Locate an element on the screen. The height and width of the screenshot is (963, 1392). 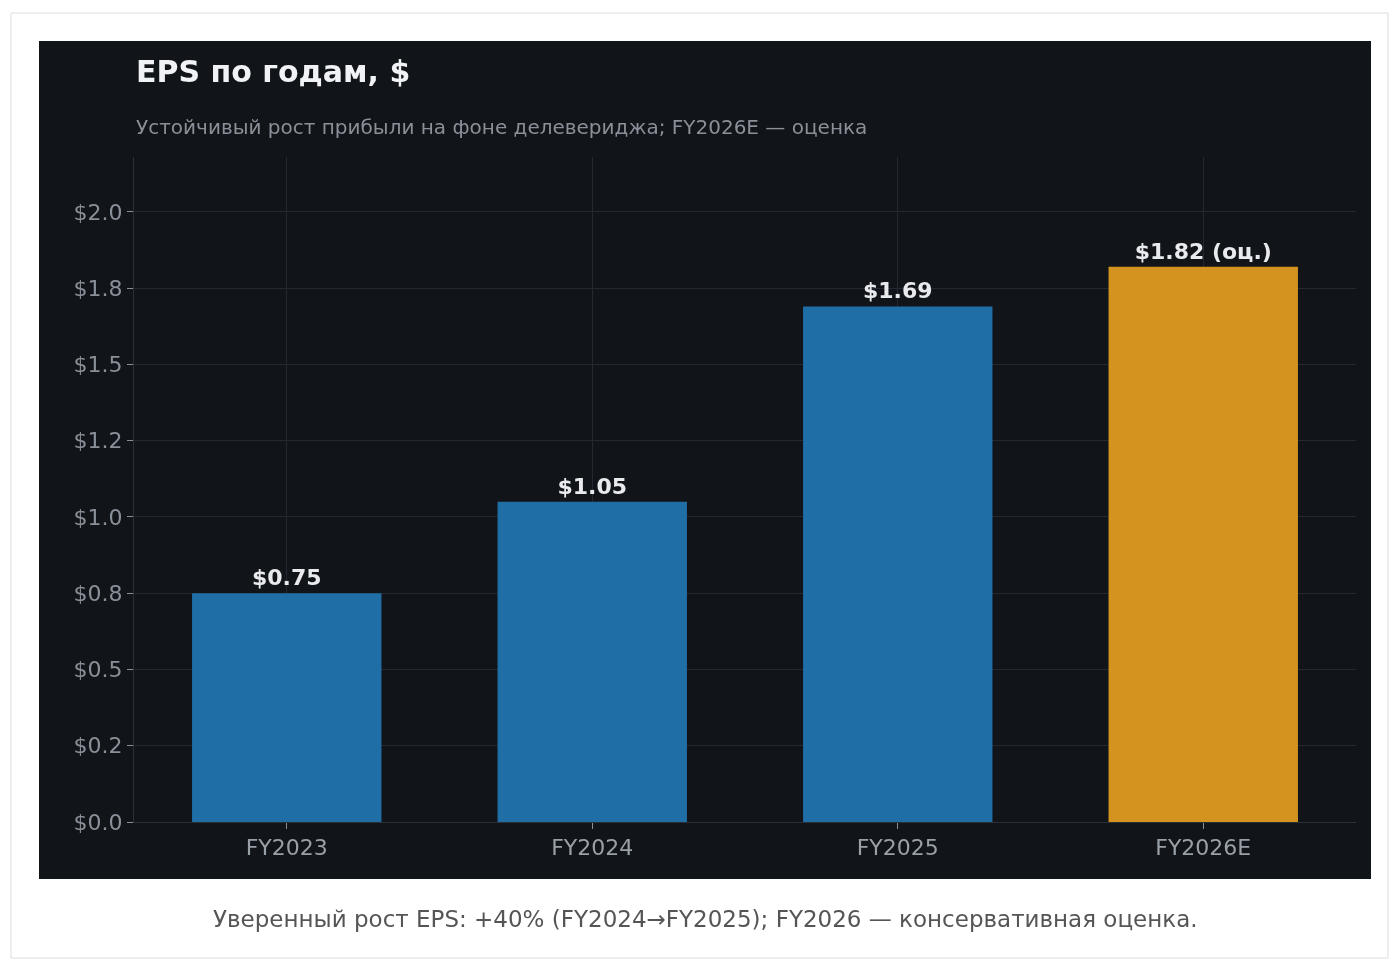
y-tick-label: $1.5 is located at coordinates (98, 365).